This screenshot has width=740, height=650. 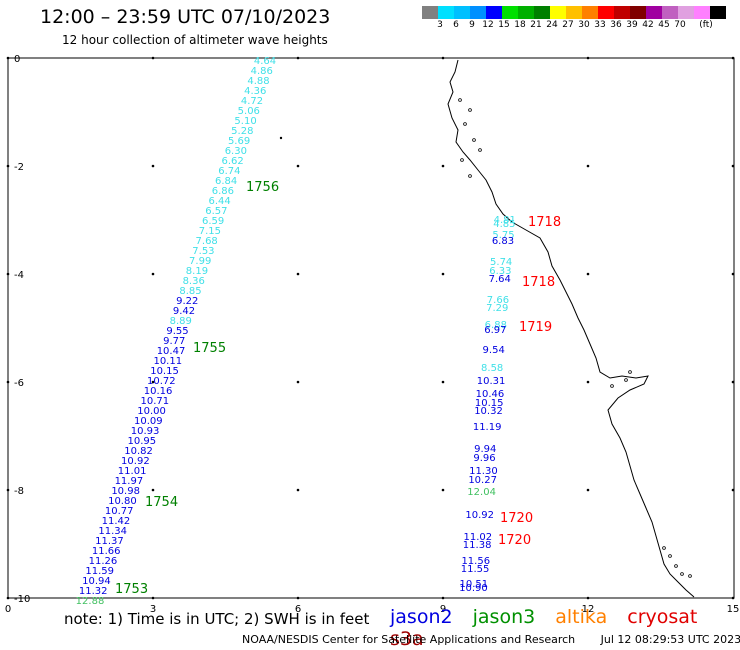 I want to click on swh-value-left: 10.95, so click(x=142, y=441).